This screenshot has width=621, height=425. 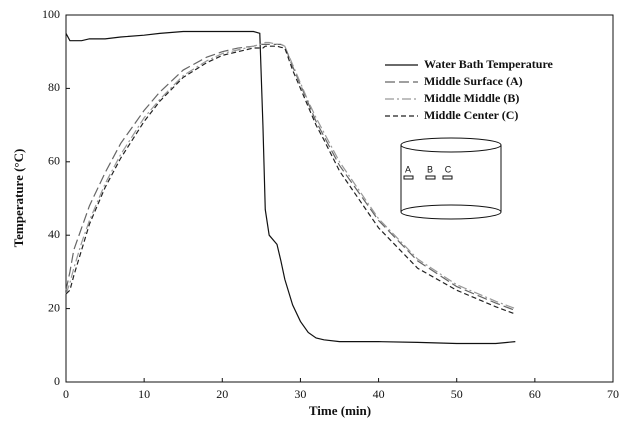 I want to click on x-tick-label: 10, so click(x=144, y=394).